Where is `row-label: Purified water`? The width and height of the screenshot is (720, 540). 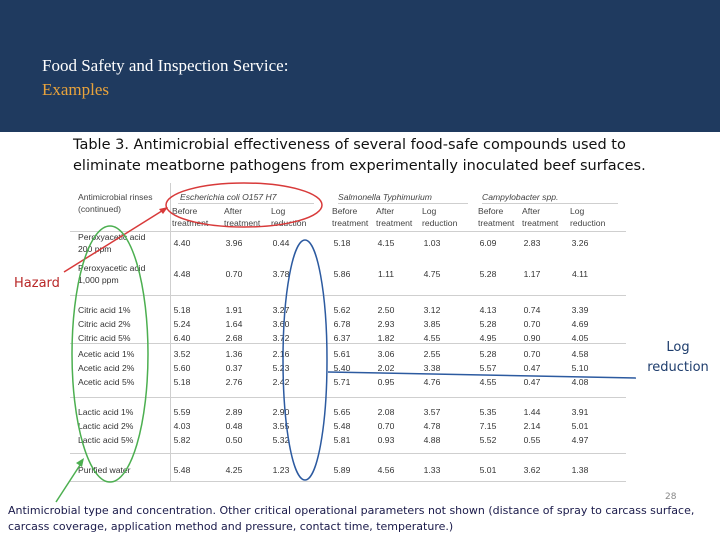 row-label: Purified water is located at coordinates (104, 470).